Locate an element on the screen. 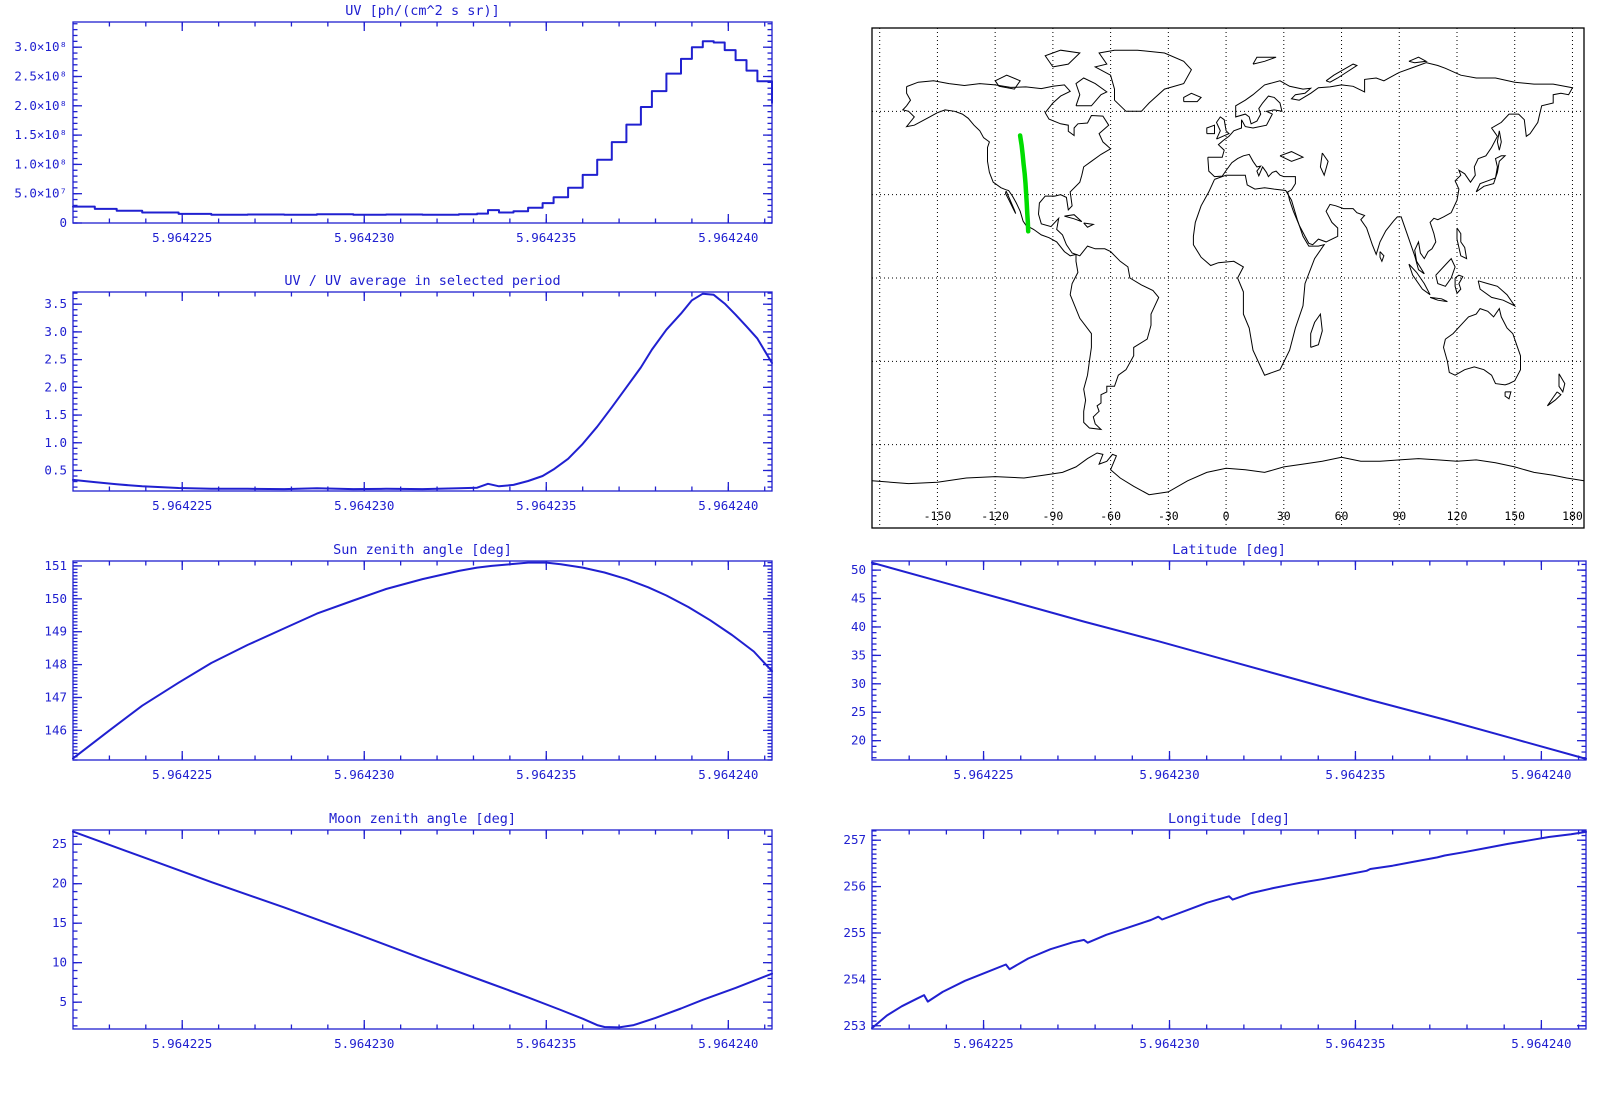 This screenshot has height=1100, width=1600. map-lon-label: 120 is located at coordinates (1457, 516).